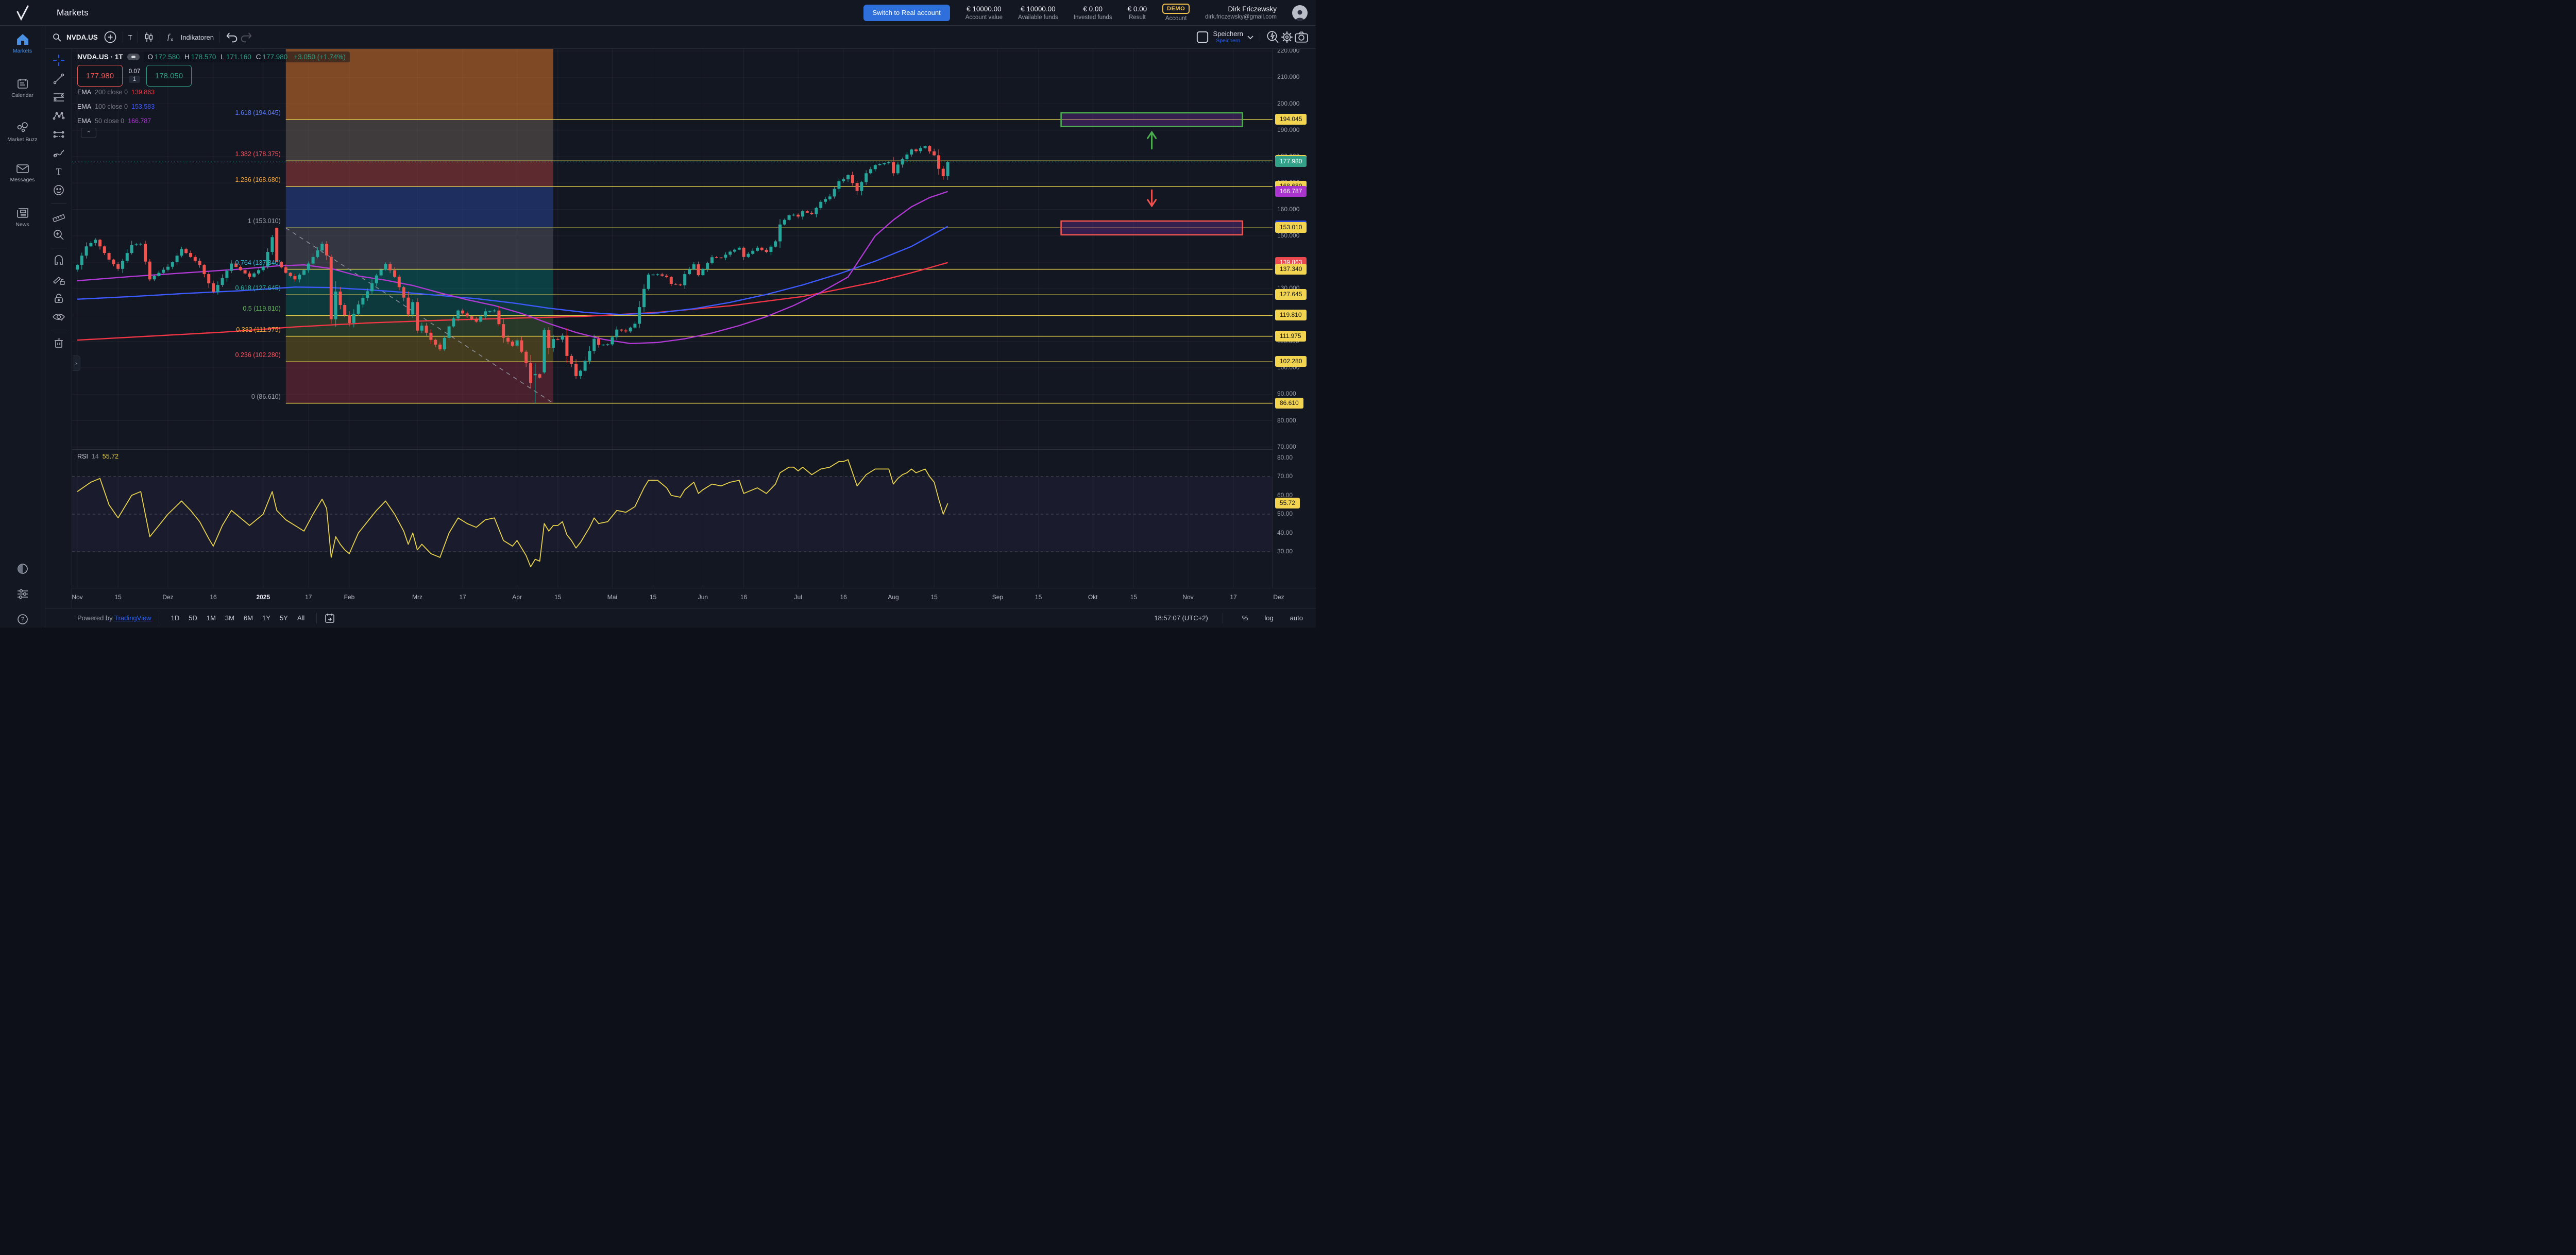  What do you see at coordinates (1092, 17) in the screenshot?
I see `stat-label: Invested funds` at bounding box center [1092, 17].